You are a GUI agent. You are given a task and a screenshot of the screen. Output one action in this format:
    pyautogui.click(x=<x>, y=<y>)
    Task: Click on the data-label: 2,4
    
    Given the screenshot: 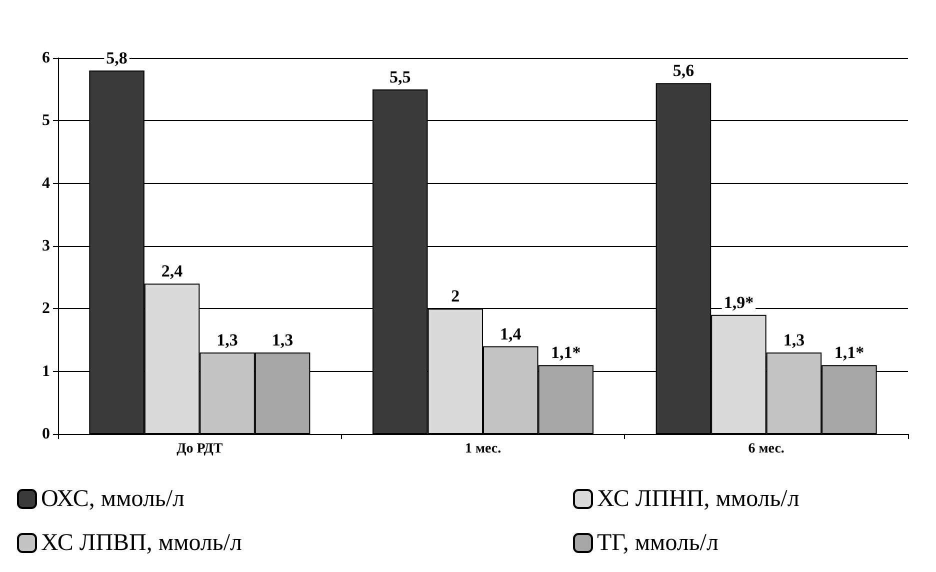 What is the action you would take?
    pyautogui.click(x=172, y=271)
    